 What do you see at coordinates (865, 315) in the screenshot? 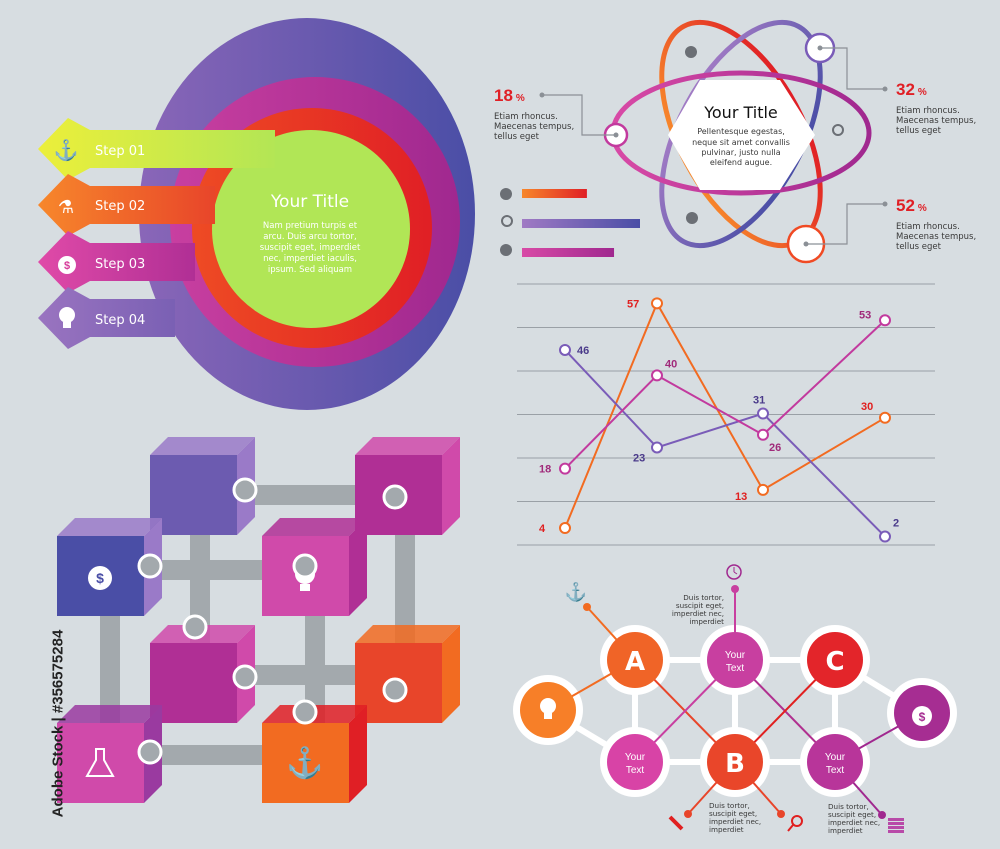
I see `data-label: 53` at bounding box center [865, 315].